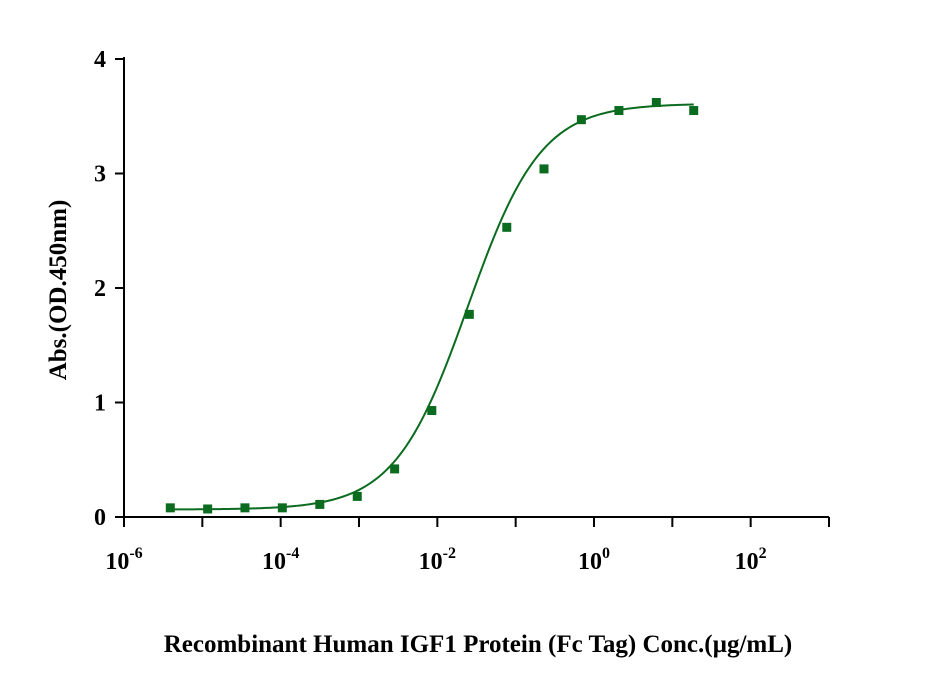 The image size is (933, 693). Describe the element at coordinates (100, 518) in the screenshot. I see `y-tick-label: 0` at that location.